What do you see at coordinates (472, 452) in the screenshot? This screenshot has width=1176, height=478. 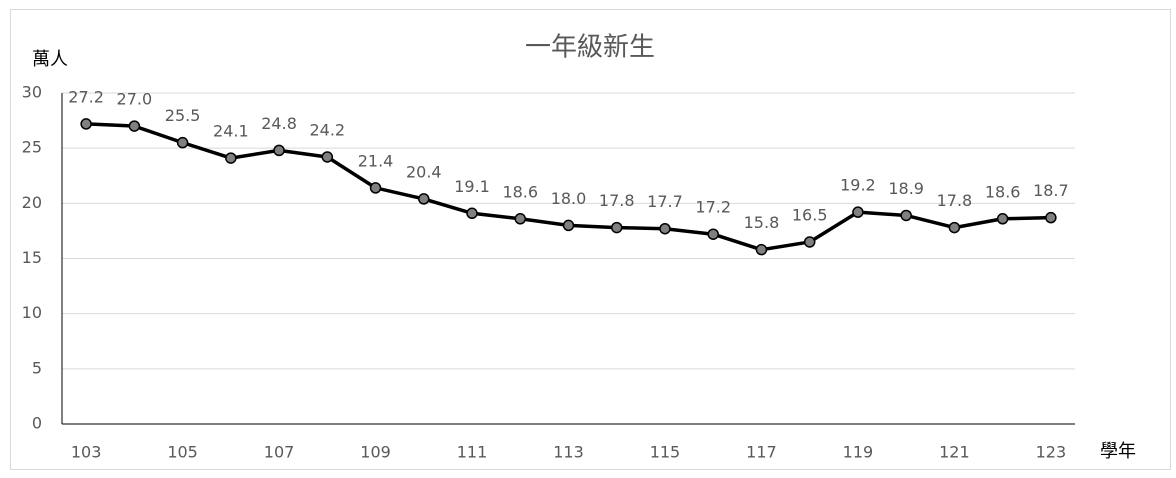 I see `x-tick-label: 111` at bounding box center [472, 452].